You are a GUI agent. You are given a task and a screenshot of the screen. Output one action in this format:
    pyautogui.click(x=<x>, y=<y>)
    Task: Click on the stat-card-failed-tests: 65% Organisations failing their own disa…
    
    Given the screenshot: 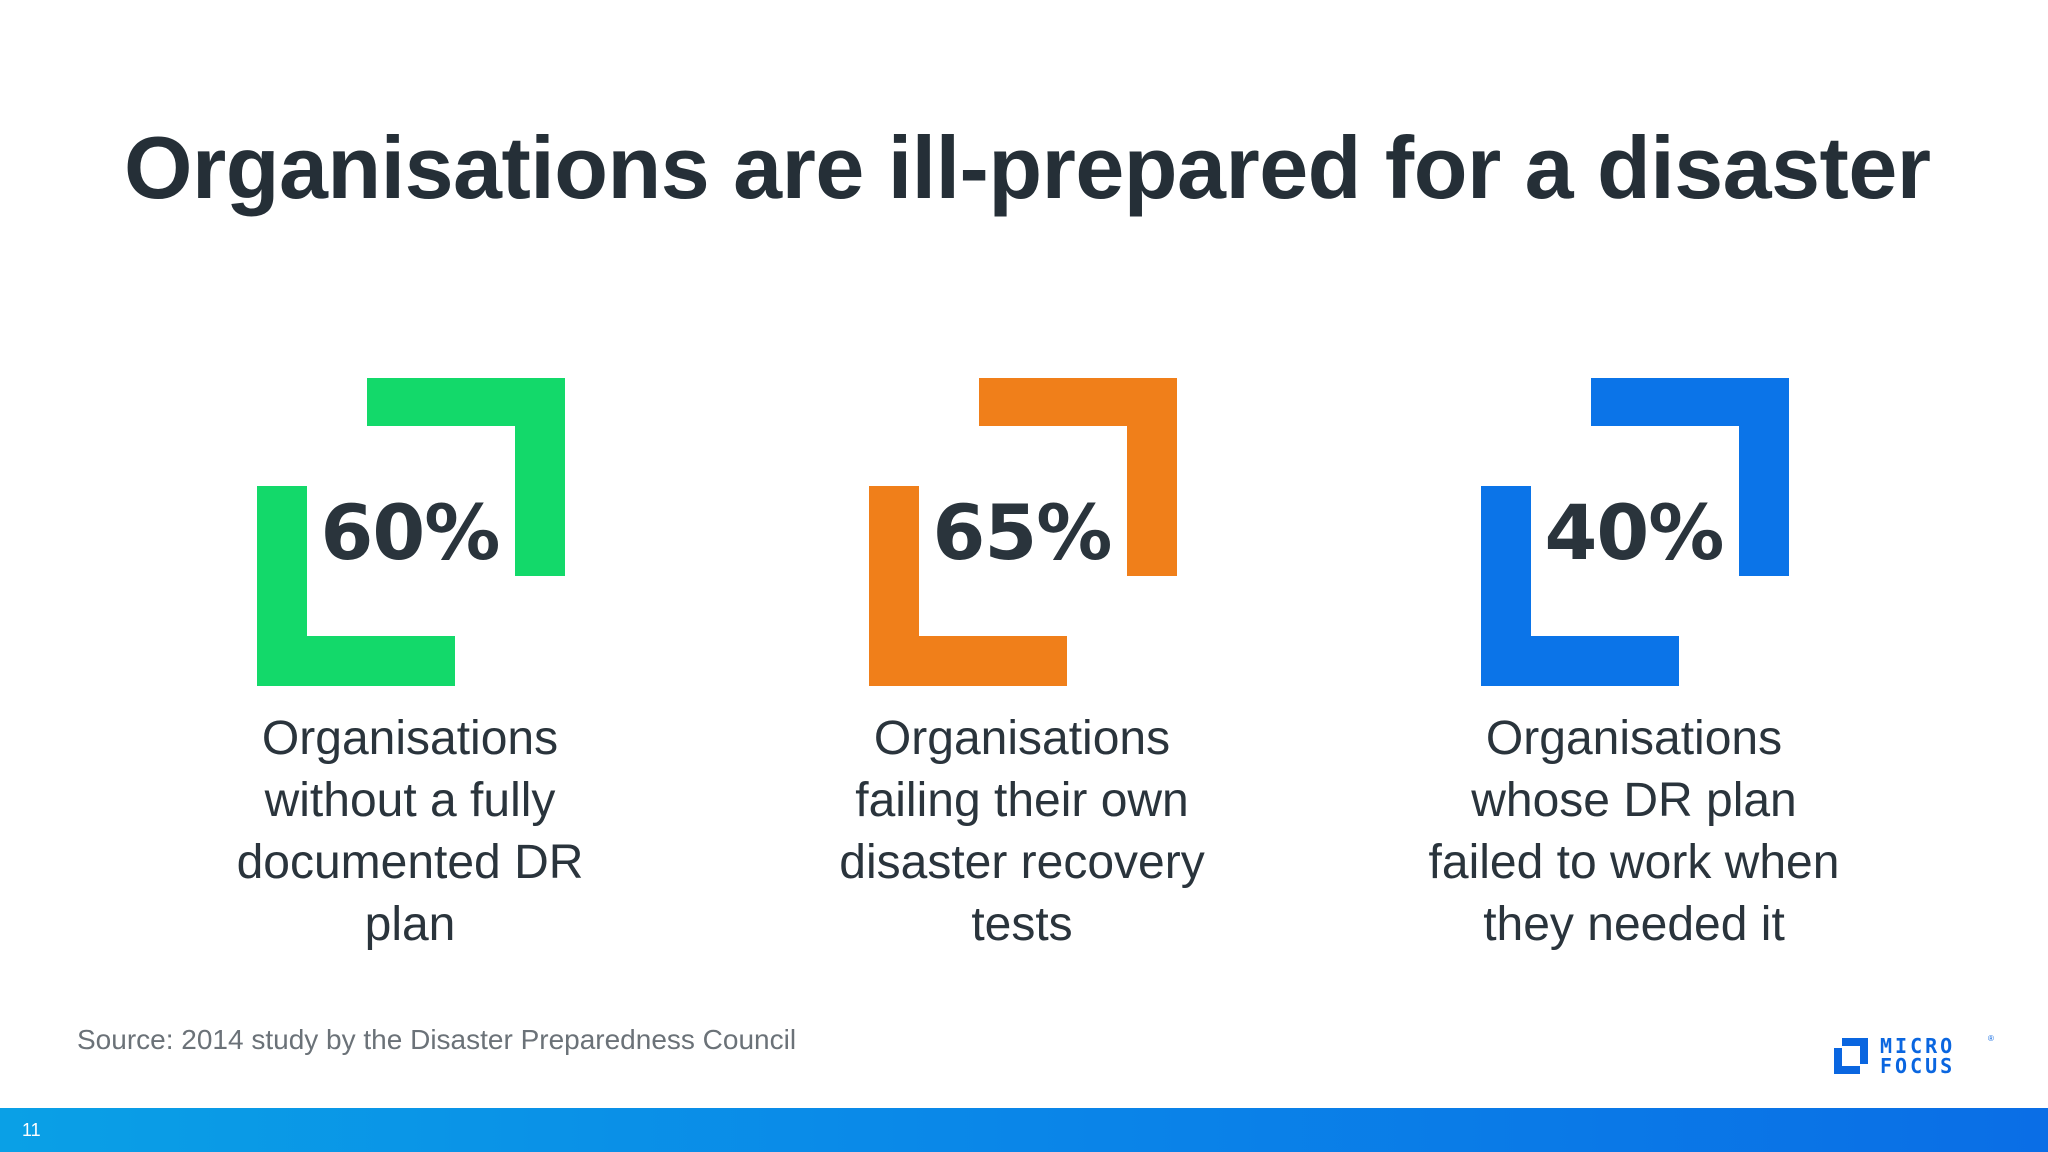 What is the action you would take?
    pyautogui.click(x=1022, y=678)
    